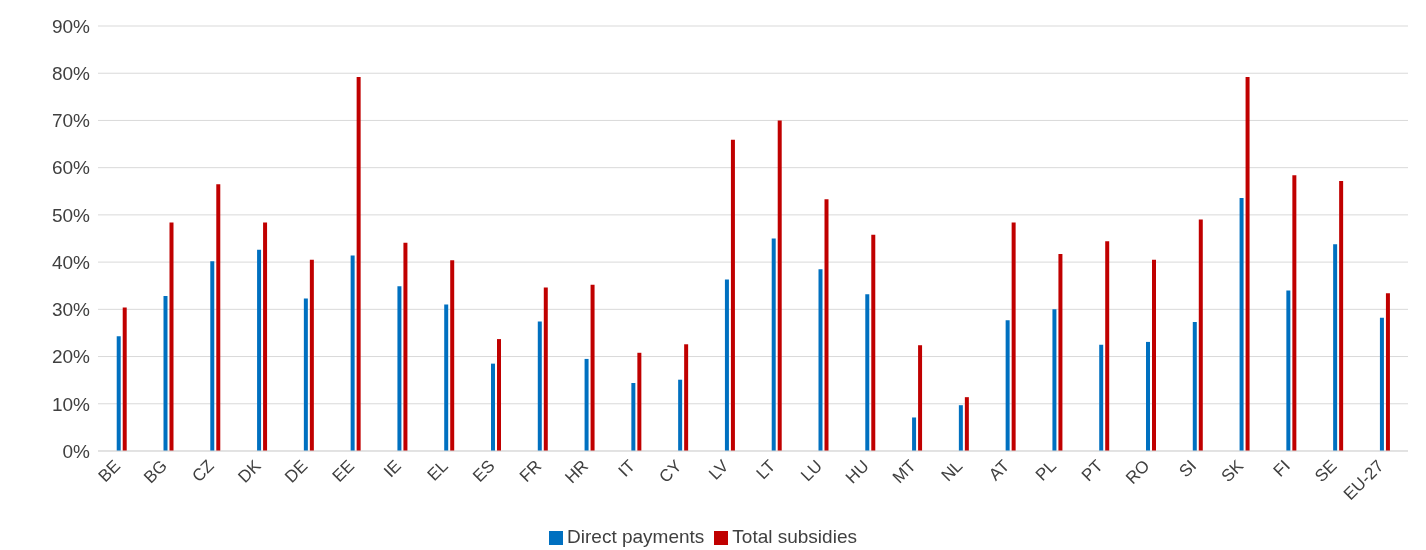  What do you see at coordinates (904, 472) in the screenshot?
I see `x-tick-label: MT` at bounding box center [904, 472].